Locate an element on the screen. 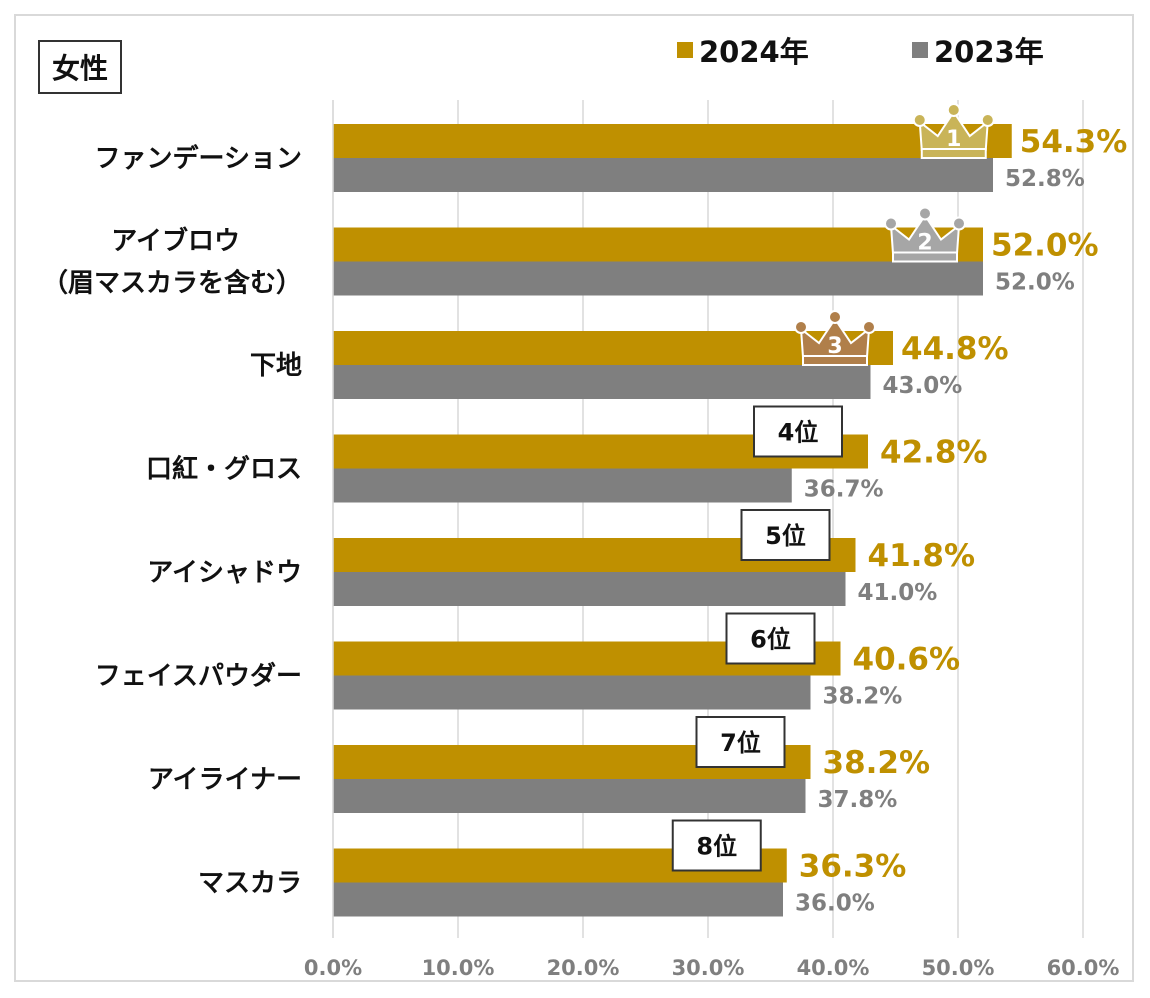  value-label-2023: 37.8% is located at coordinates (858, 800).